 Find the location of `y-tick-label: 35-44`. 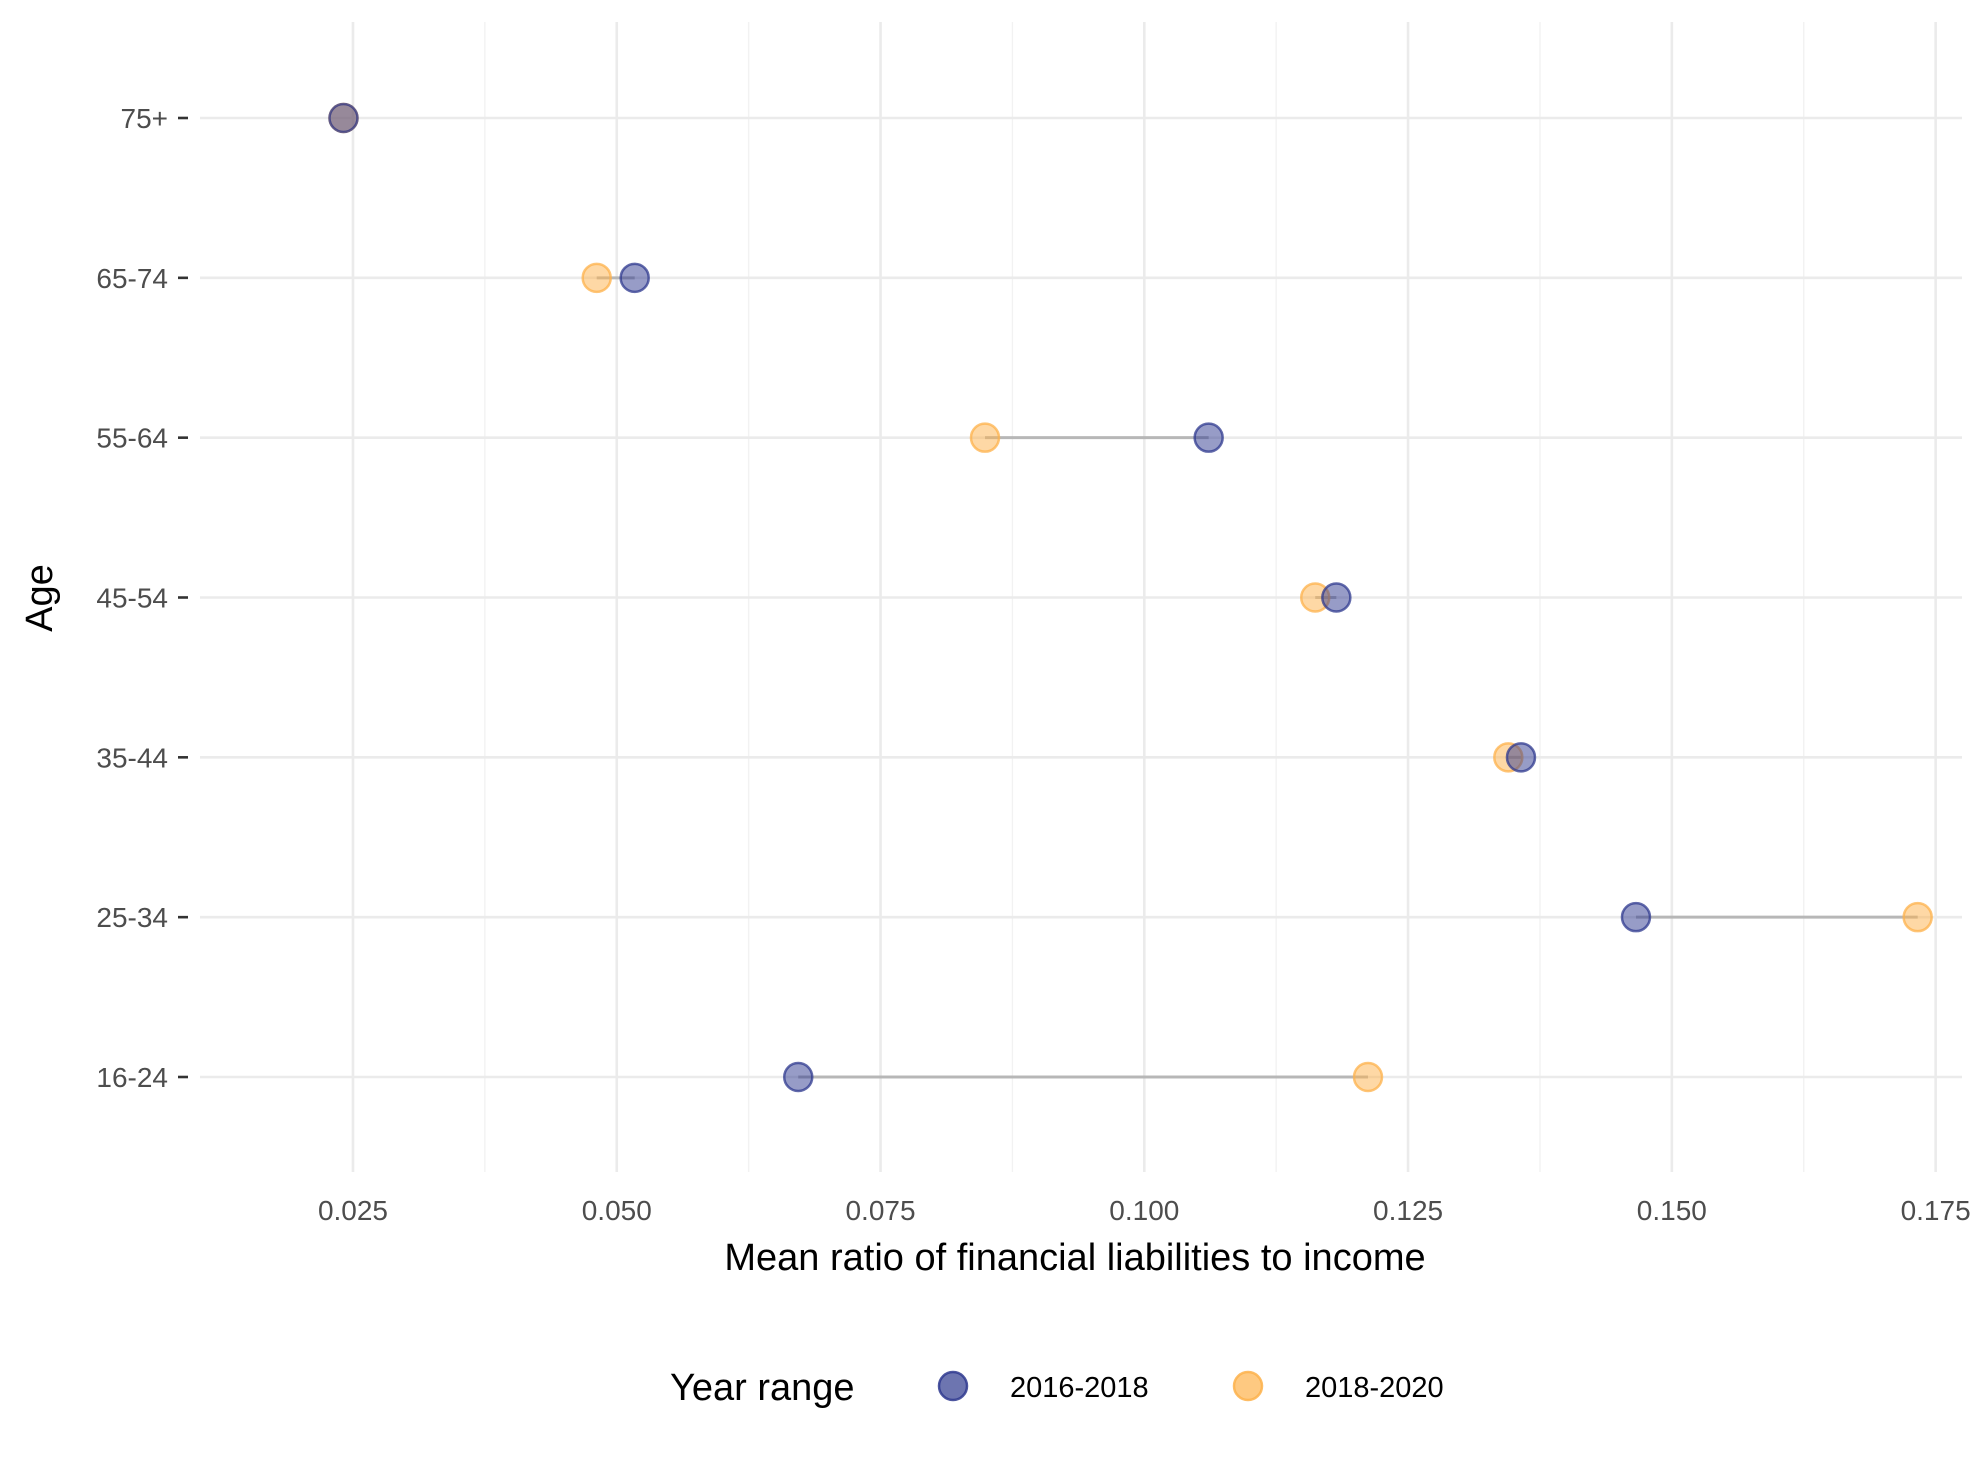

y-tick-label: 35-44 is located at coordinates (132, 757).